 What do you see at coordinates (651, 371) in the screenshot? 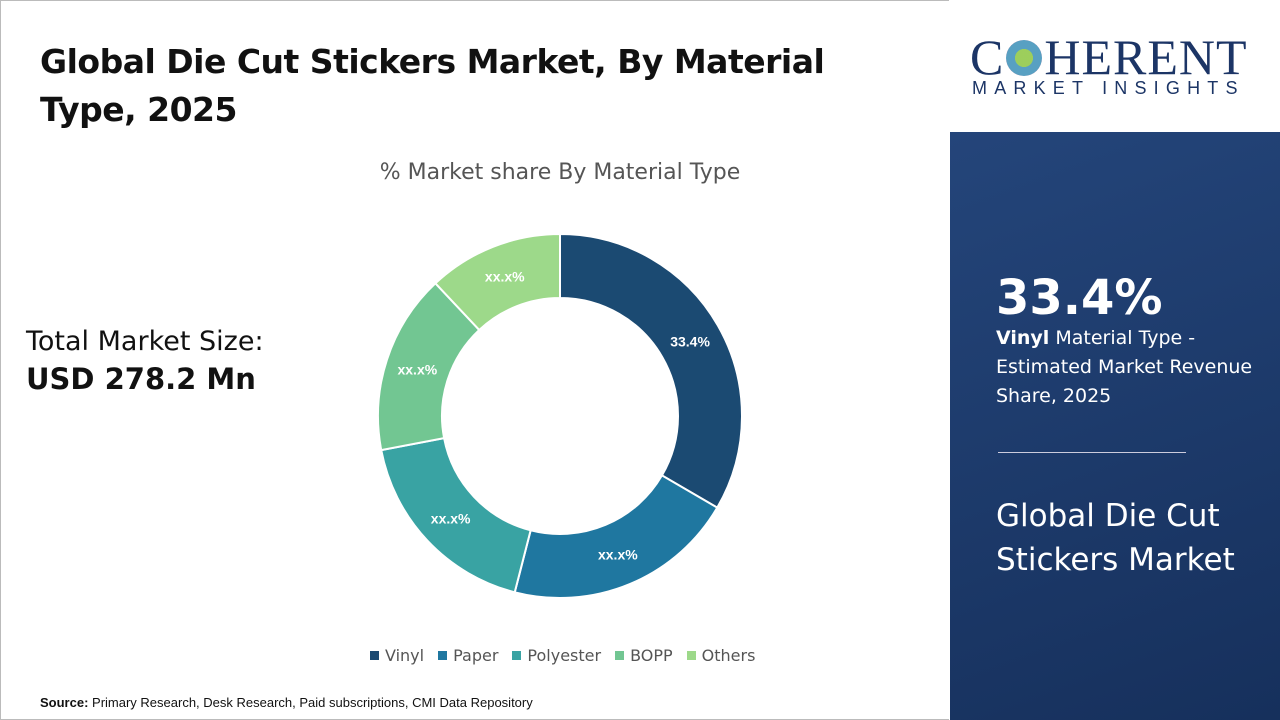
I see `slice-vinyl` at bounding box center [651, 371].